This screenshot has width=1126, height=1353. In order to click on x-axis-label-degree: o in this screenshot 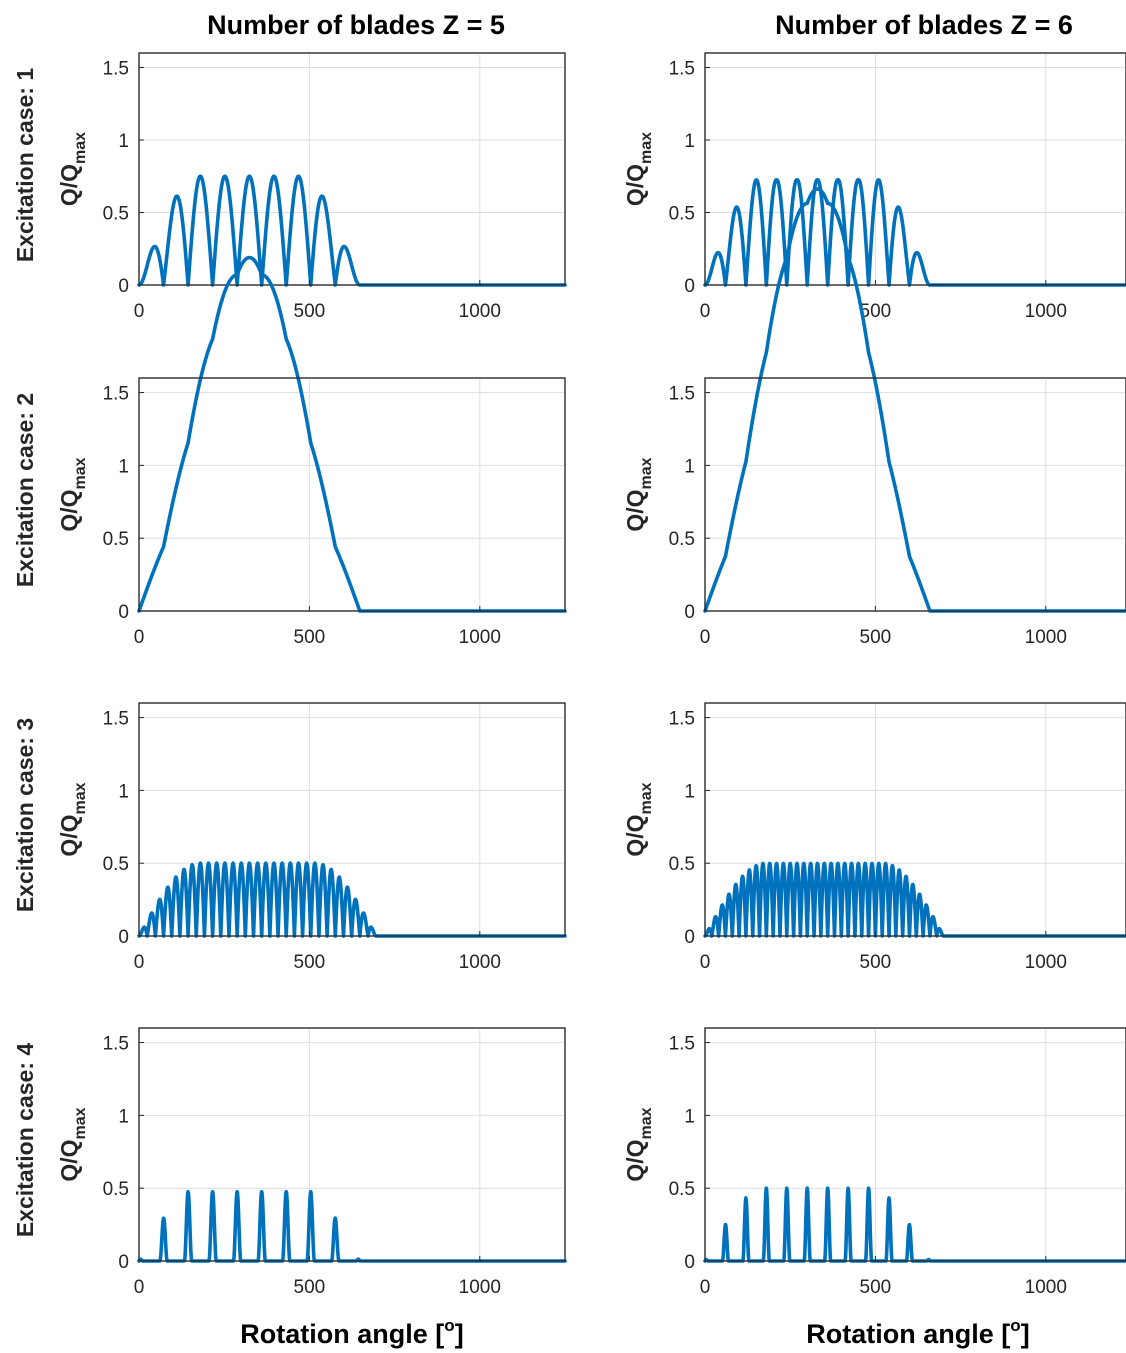, I will do `click(1015, 1325)`.